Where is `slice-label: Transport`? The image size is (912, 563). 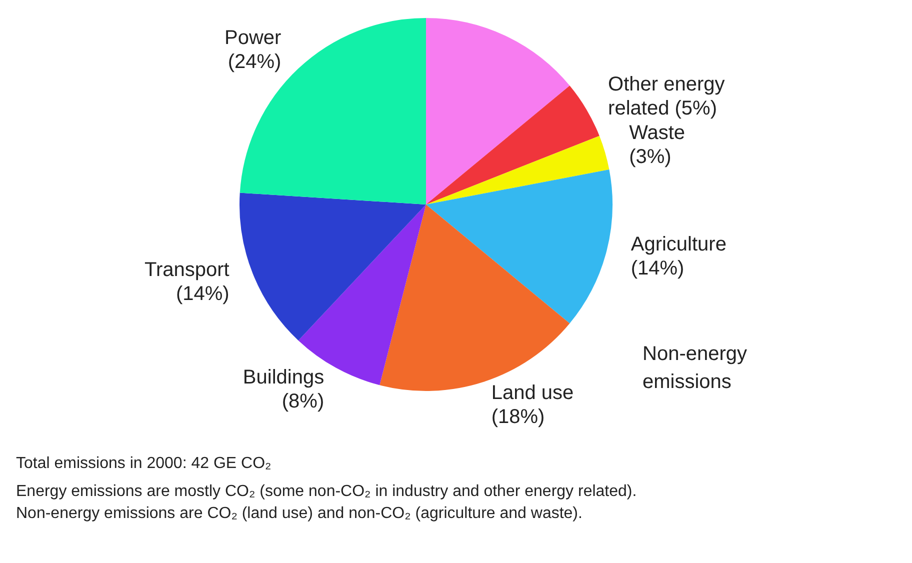 slice-label: Transport is located at coordinates (187, 269).